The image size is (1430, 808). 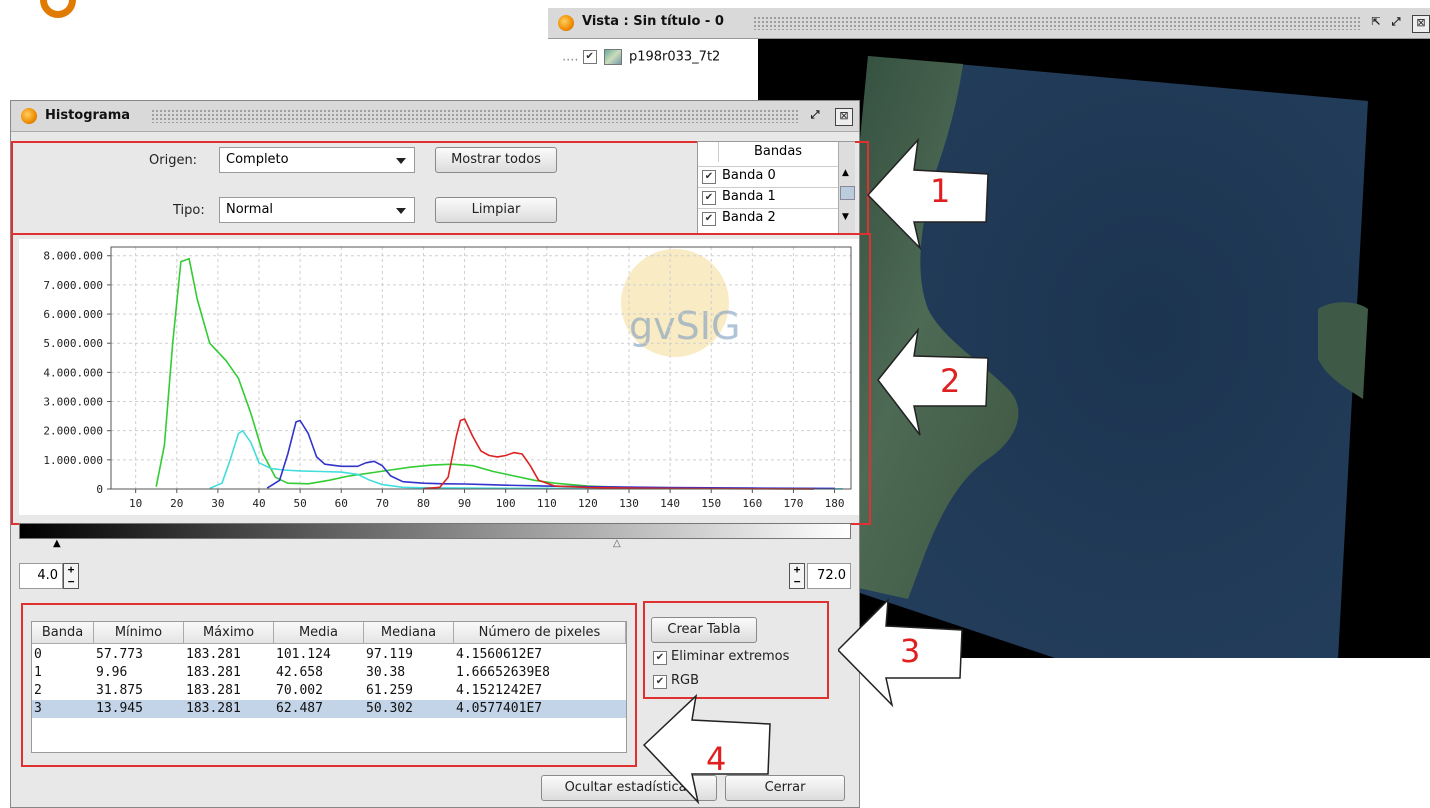 I want to click on origen-label: Origen:, so click(x=173, y=160).